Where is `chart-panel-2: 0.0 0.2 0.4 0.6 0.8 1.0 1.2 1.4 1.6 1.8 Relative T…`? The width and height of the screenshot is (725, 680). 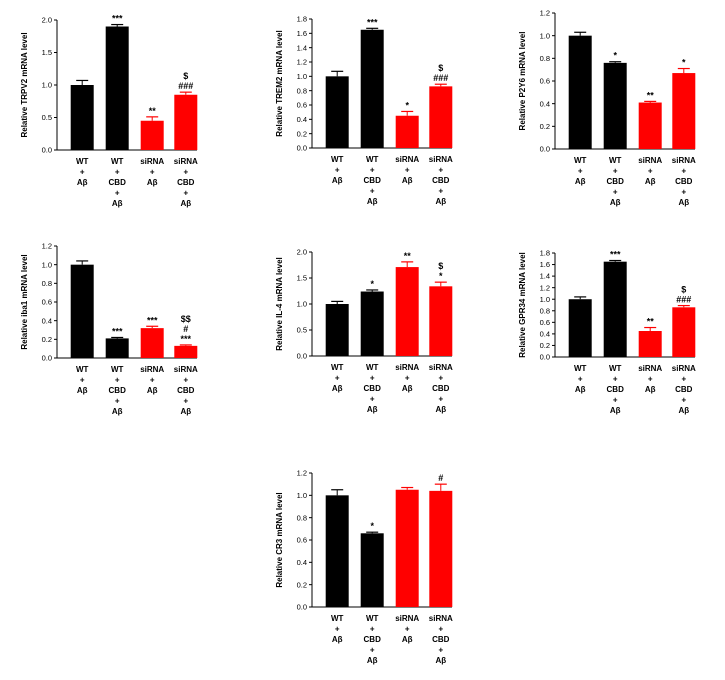
chart-panel-2: 0.0 0.2 0.4 0.6 0.8 1.0 1.2 1.4 1.6 1.8 Relative T… is located at coordinates (364, 110).